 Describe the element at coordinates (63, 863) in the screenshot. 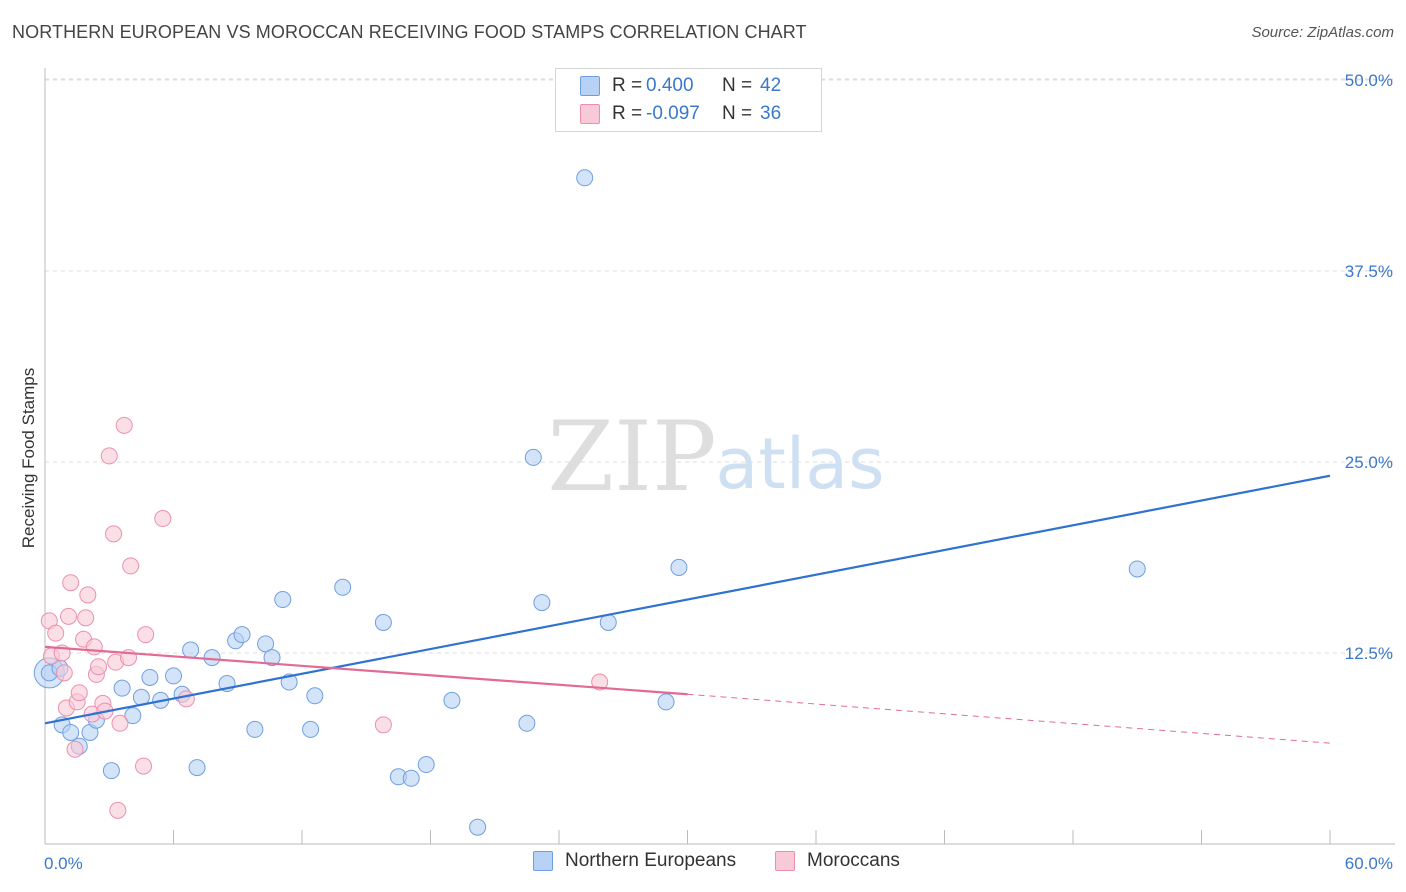

I see `x-tick-label: 0.0%` at that location.